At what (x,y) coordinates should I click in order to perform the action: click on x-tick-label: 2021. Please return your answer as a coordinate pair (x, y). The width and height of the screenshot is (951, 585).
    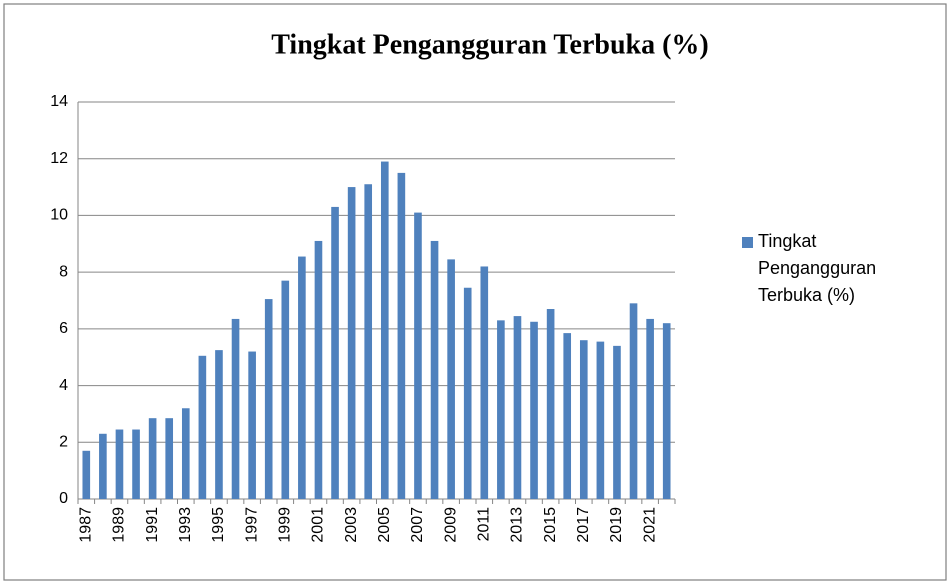
    Looking at the image, I should click on (649, 525).